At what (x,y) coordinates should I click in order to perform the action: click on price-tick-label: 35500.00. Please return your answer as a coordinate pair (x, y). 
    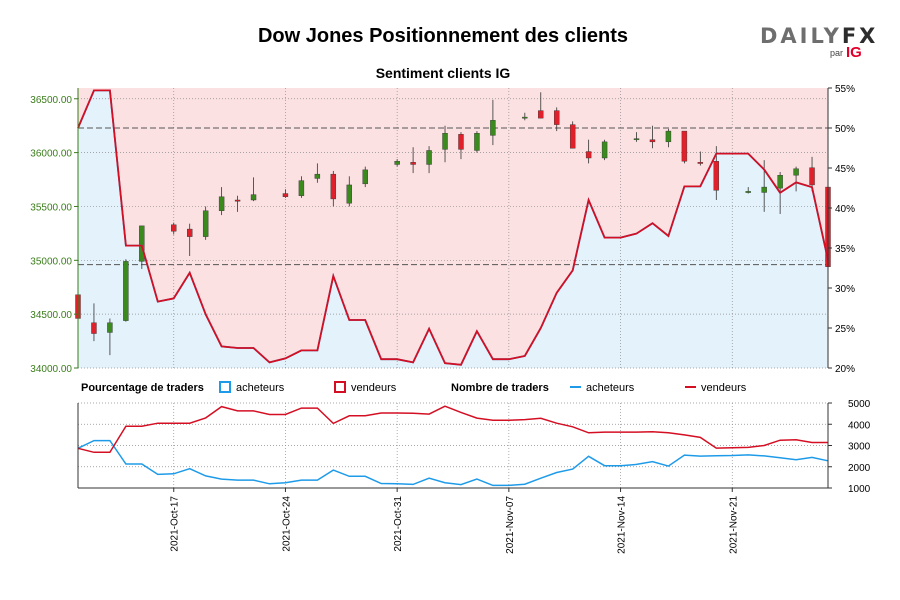
    Looking at the image, I should click on (51, 207).